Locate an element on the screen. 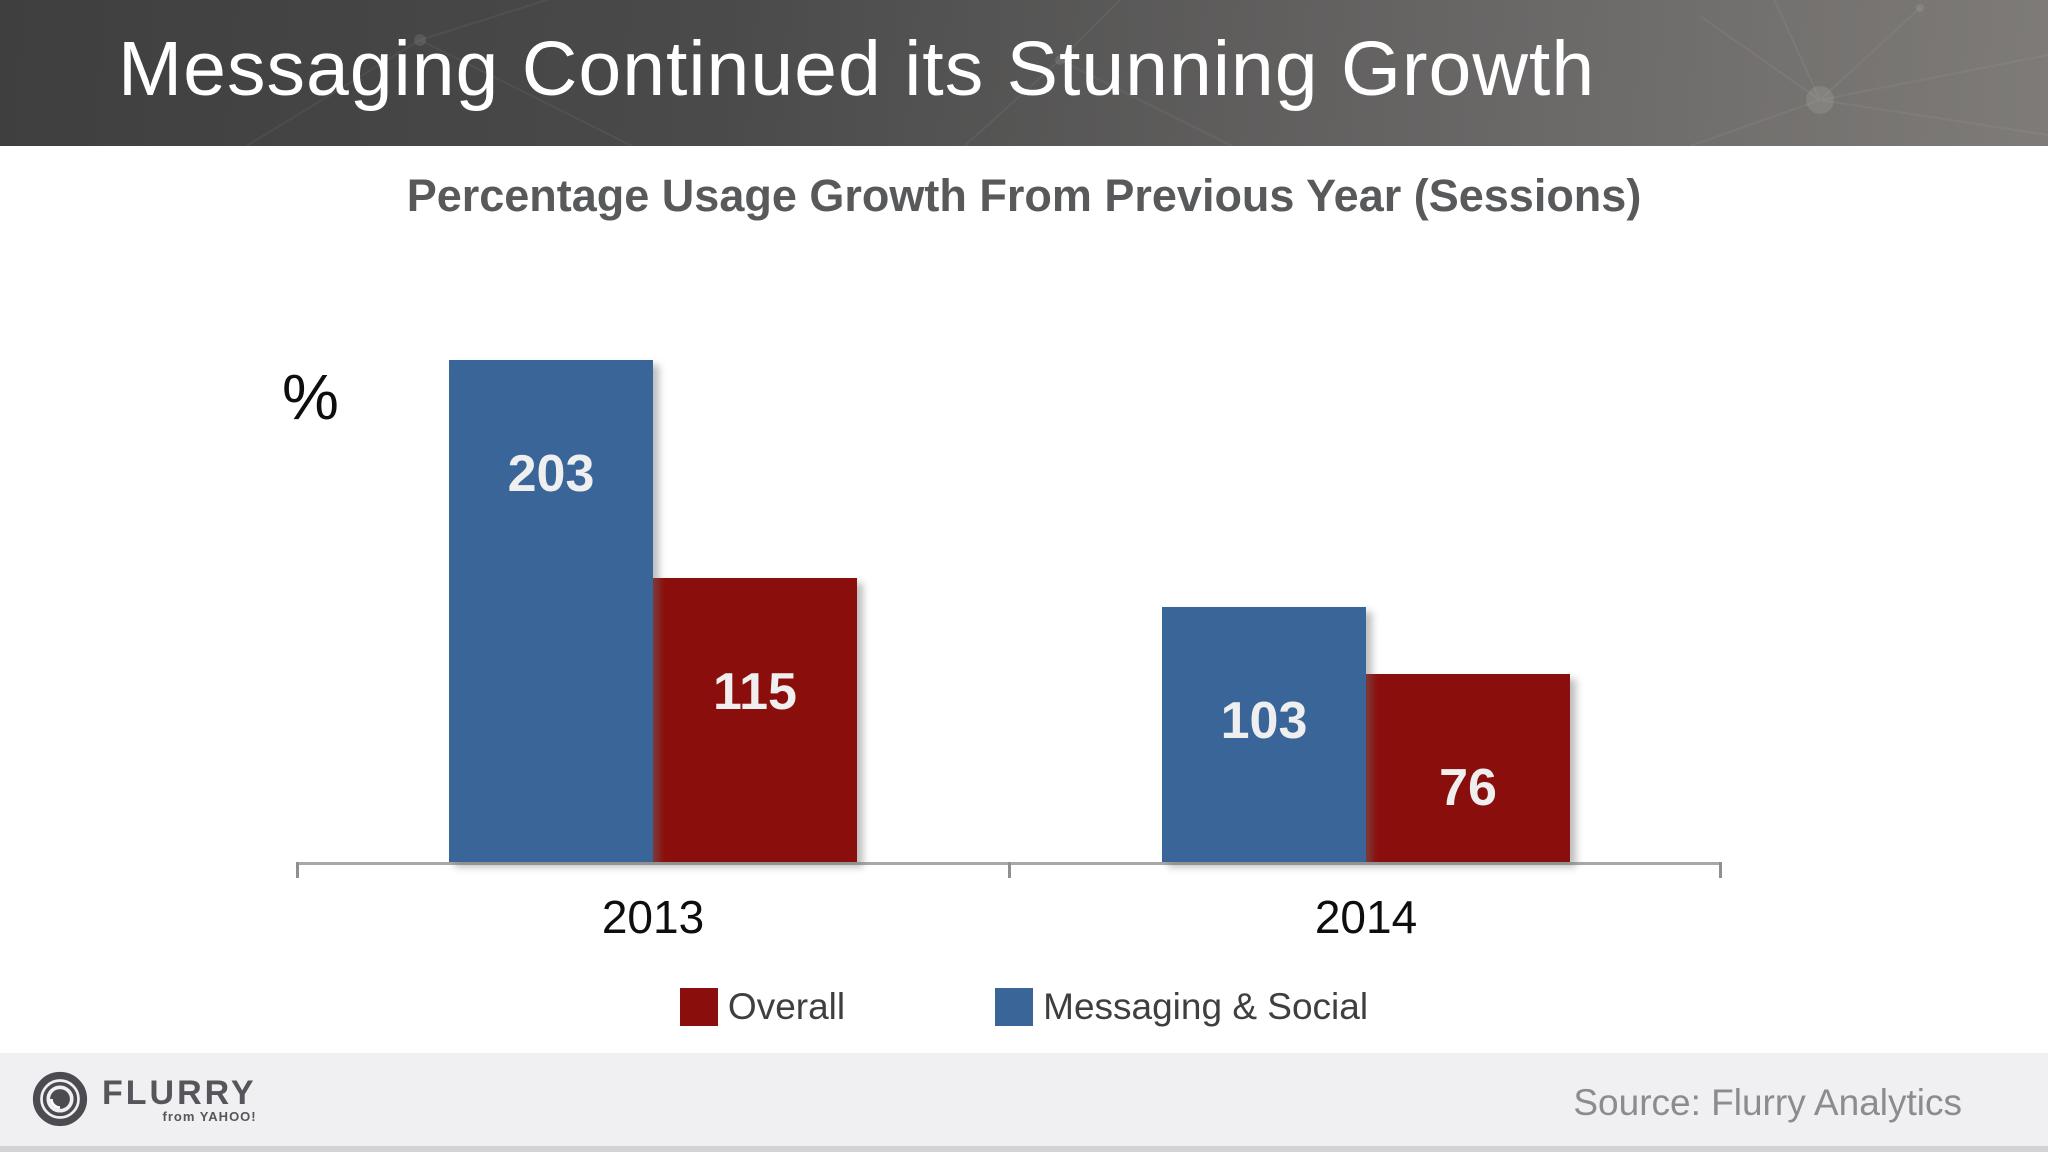 The width and height of the screenshot is (2048, 1152). slide-header: Messaging Continued its Stunning Growth is located at coordinates (1024, 73).